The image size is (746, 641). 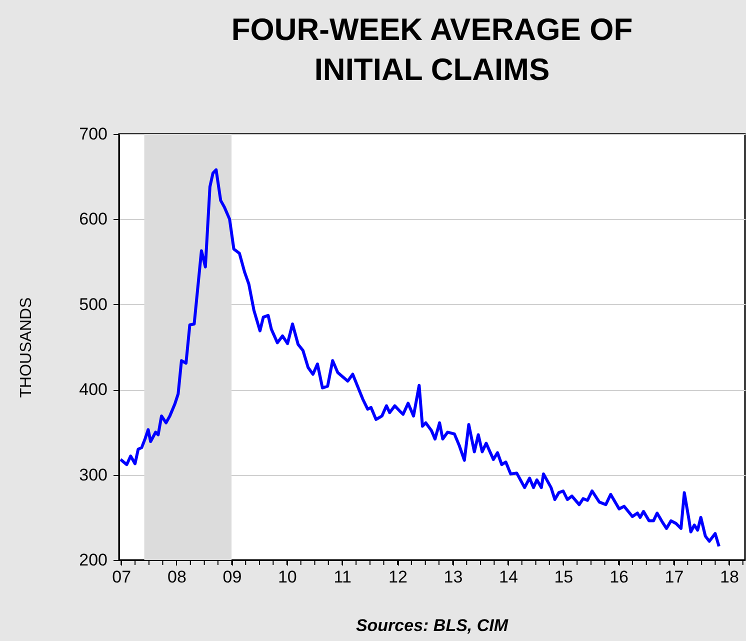 I want to click on chart-title: FOUR-WEEK AVERAGE OF INITIAL CLAIMS, so click(x=432, y=49).